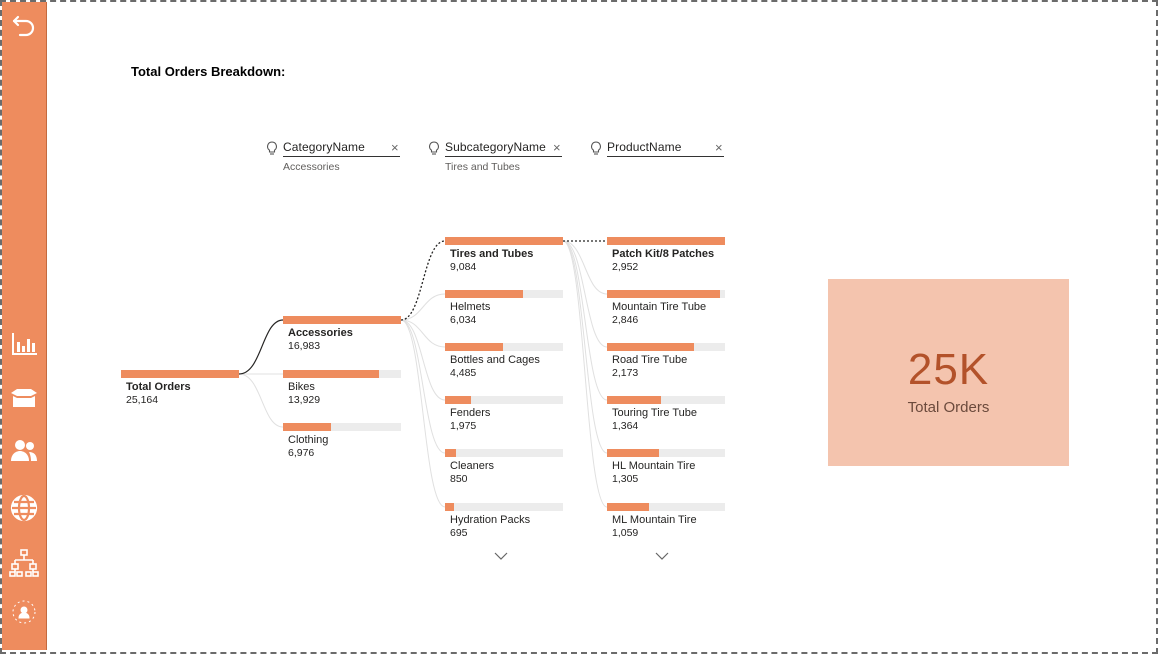  What do you see at coordinates (334, 159) in the screenshot?
I see `column-header-category: CategoryName × Accessories` at bounding box center [334, 159].